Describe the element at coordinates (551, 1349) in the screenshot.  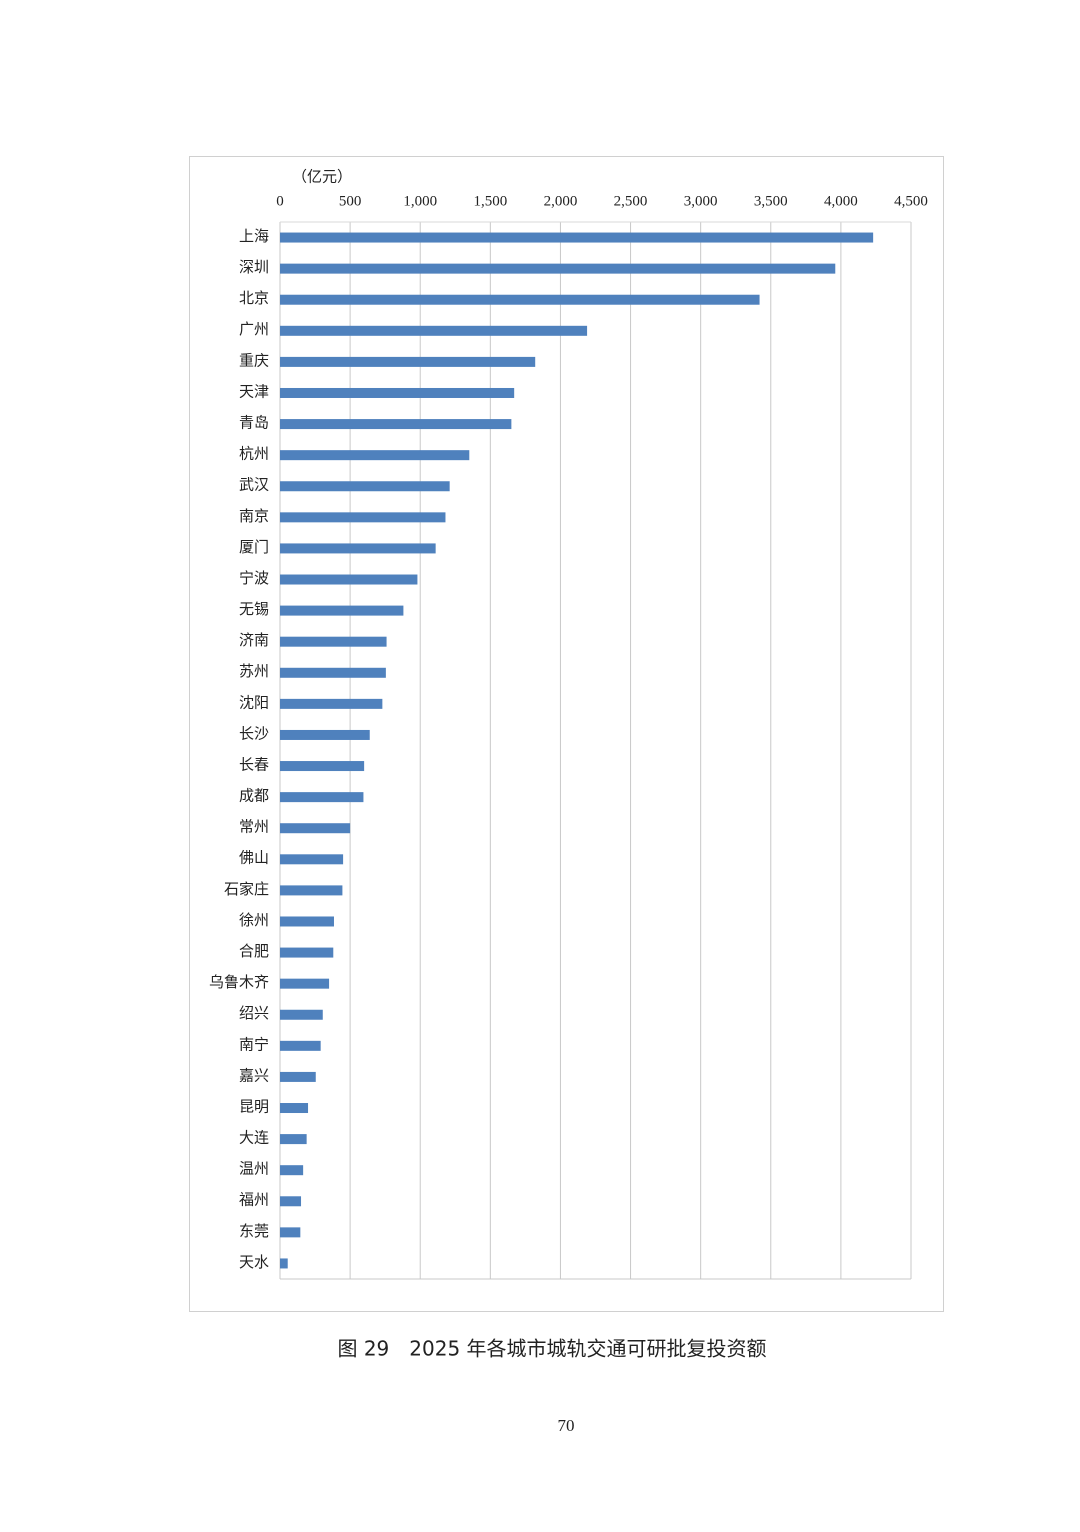
I see `figure-caption: 图 29 2025 年各城市城轨交通可研批复投资额` at that location.